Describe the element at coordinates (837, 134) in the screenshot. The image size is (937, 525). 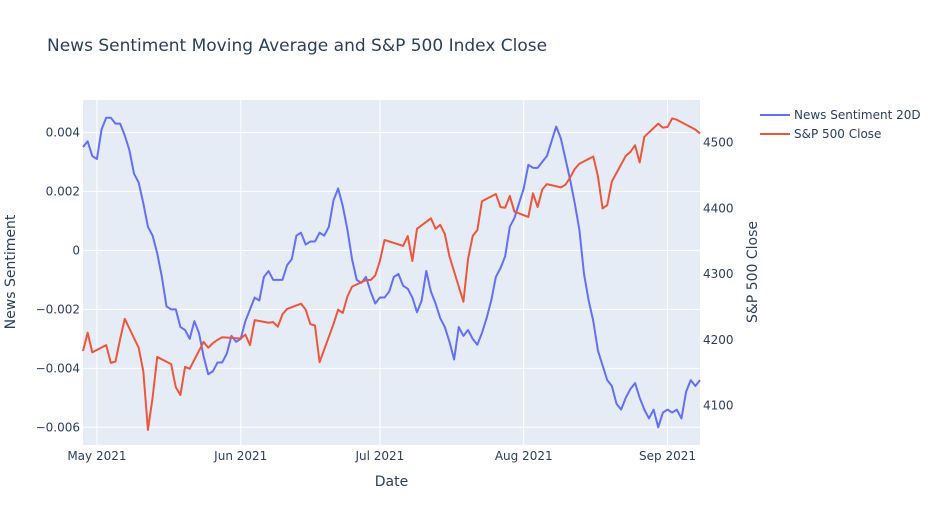
I see `legend-label-sp500: S&P 500 Close` at that location.